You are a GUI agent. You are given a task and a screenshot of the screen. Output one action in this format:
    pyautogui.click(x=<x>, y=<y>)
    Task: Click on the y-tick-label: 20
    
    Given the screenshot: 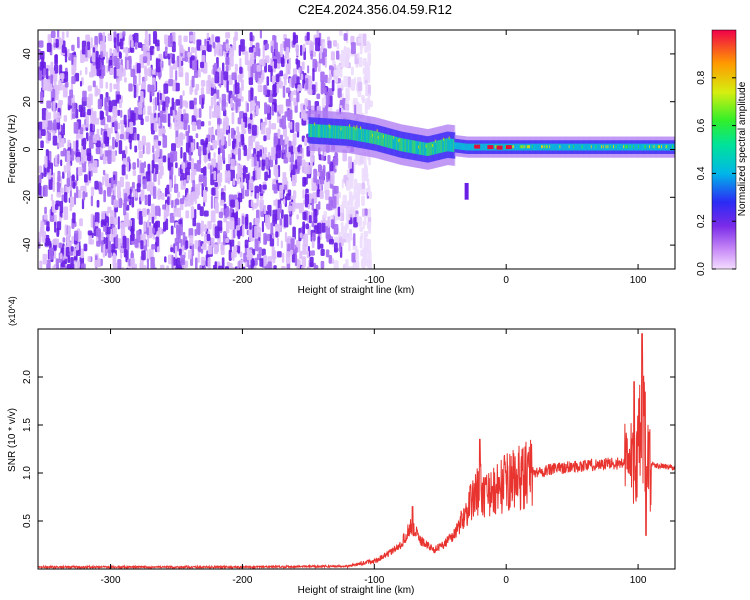 What is the action you would take?
    pyautogui.click(x=27, y=102)
    